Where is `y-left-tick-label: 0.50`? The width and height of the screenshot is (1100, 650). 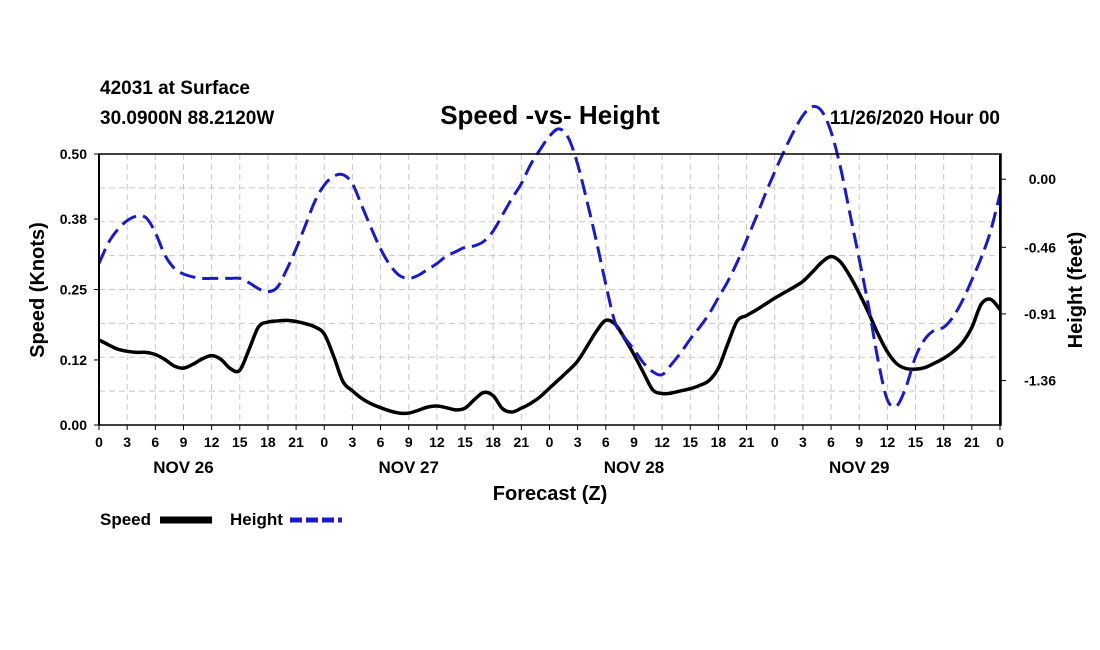 y-left-tick-label: 0.50 is located at coordinates (73, 154).